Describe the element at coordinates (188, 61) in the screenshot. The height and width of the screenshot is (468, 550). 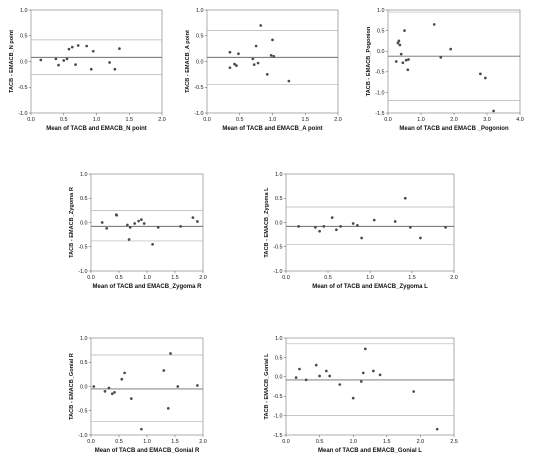
I see `y-axis-label: TACB - EMACB_A point` at that location.